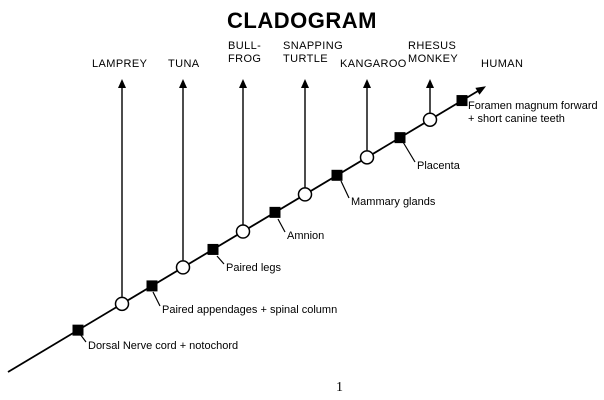  Describe the element at coordinates (184, 64) in the screenshot. I see `taxon-label-tuna: TUNA` at that location.